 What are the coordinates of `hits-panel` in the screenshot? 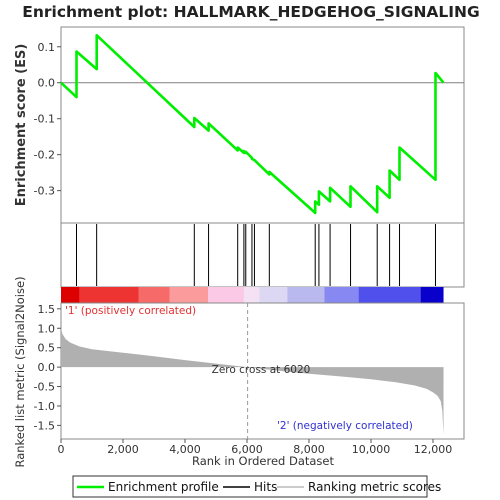 It's located at (256, 255).